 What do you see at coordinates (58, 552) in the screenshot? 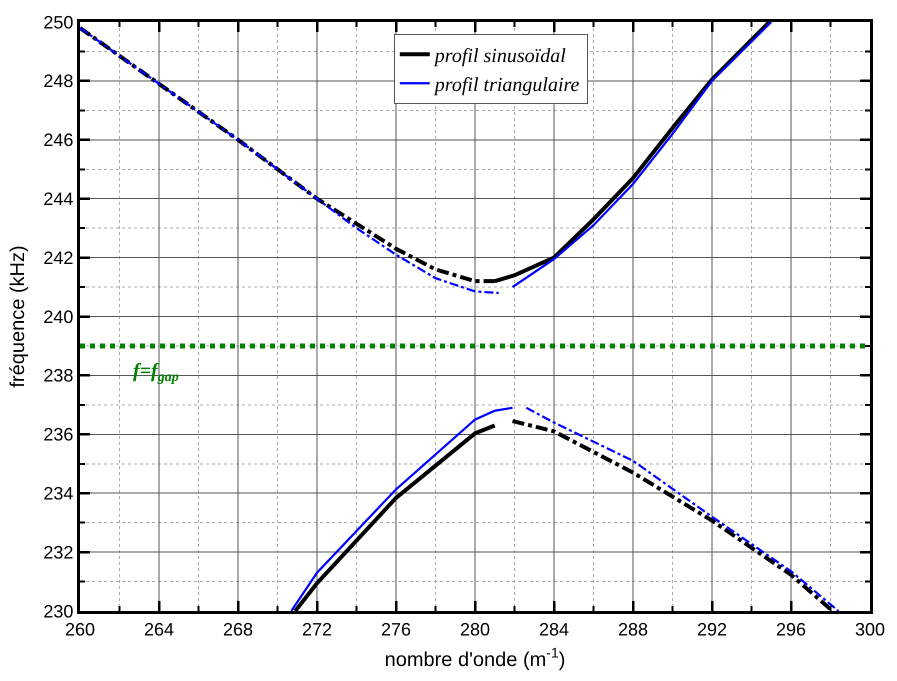
I see `y-tick-label: 232` at bounding box center [58, 552].